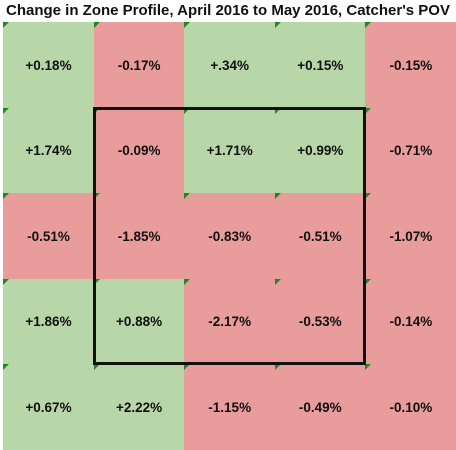 Image resolution: width=456 pixels, height=450 pixels. I want to click on zone-cell: +0.88%, so click(139, 321).